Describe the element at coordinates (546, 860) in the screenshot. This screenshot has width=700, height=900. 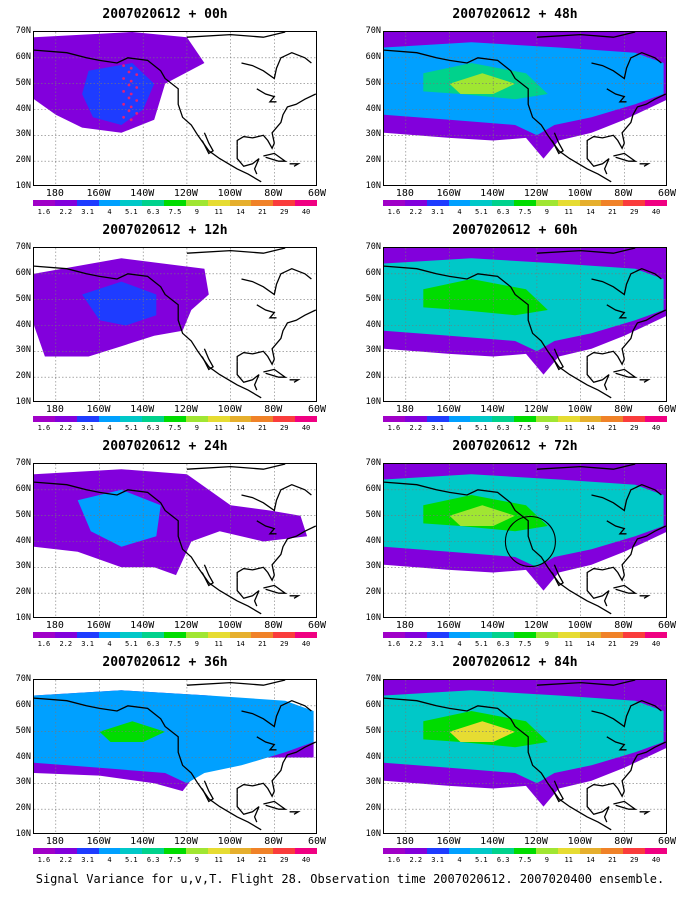
I see `colorbar-label: 9` at that location.